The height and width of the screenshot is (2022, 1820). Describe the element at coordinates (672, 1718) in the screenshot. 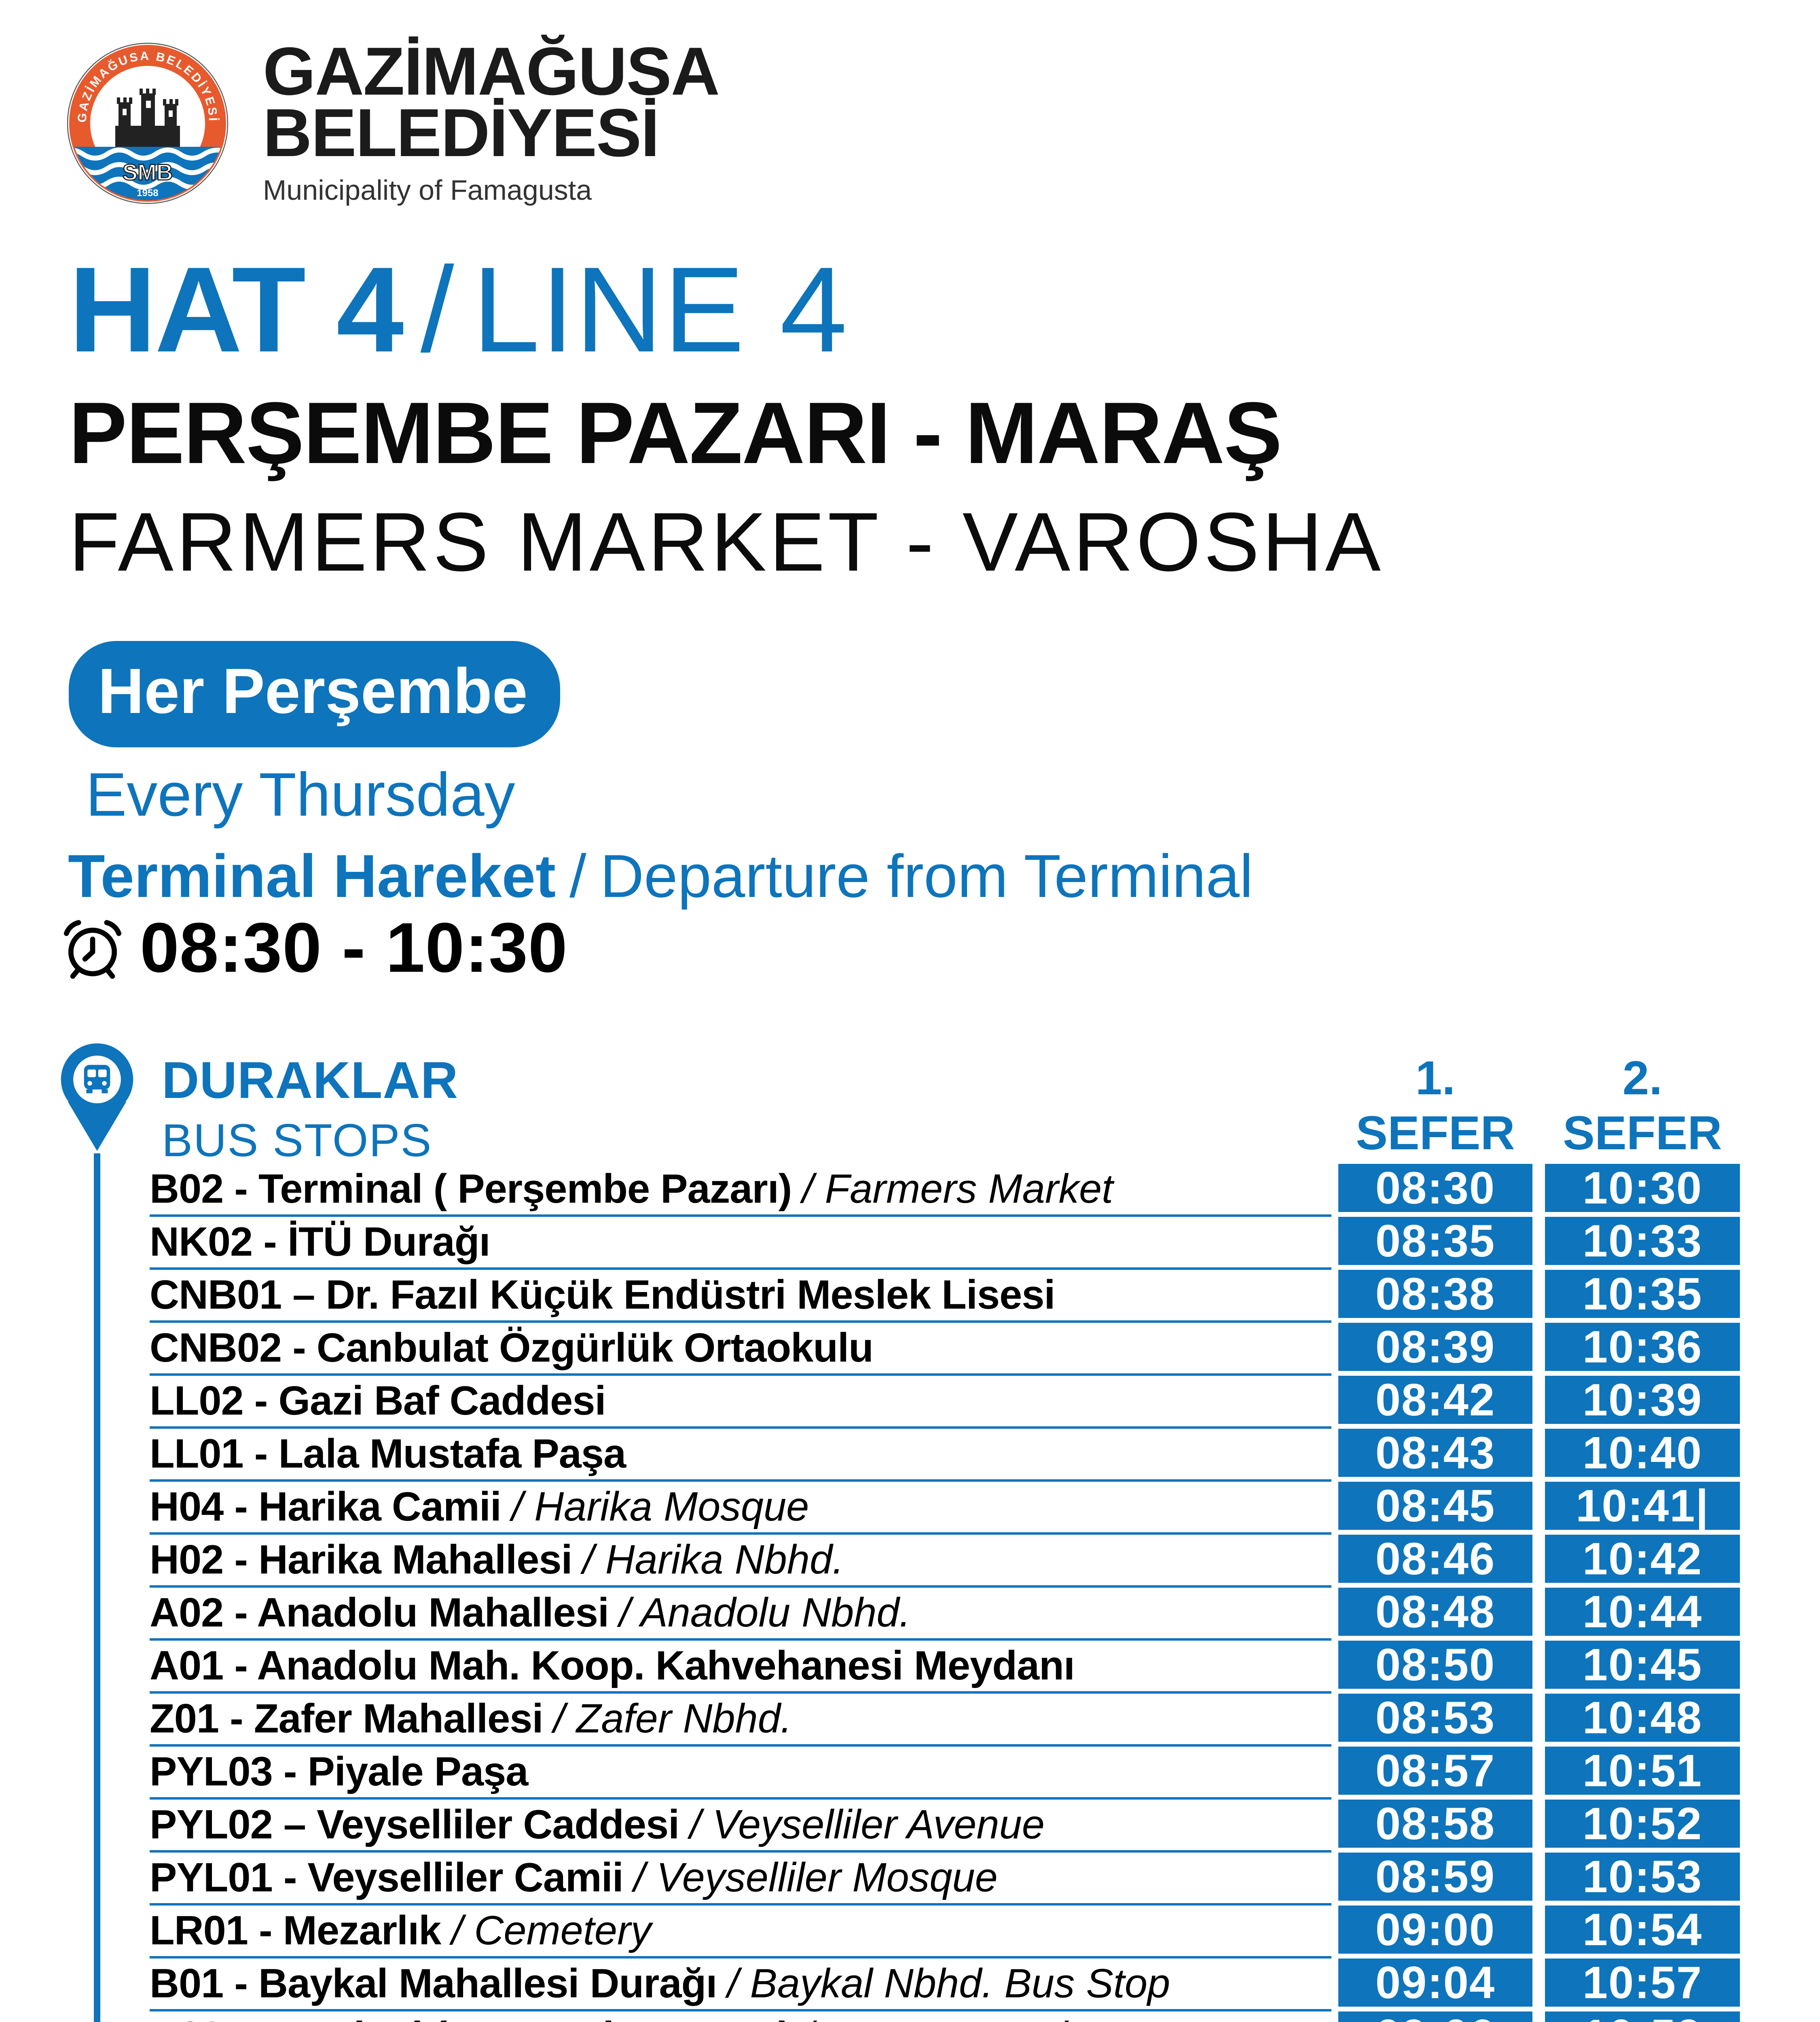

I see `stop-name-en: / Zafer Nbhd.` at that location.